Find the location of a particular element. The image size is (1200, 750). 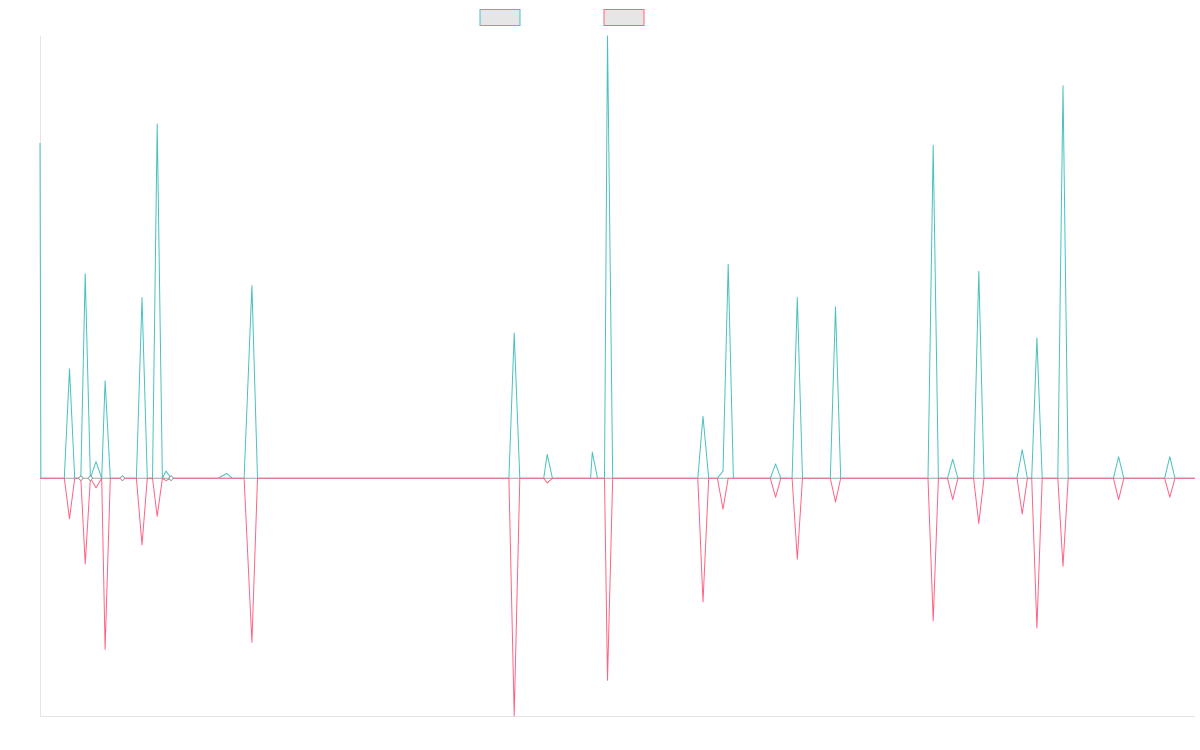

legend is located at coordinates (562, 17).